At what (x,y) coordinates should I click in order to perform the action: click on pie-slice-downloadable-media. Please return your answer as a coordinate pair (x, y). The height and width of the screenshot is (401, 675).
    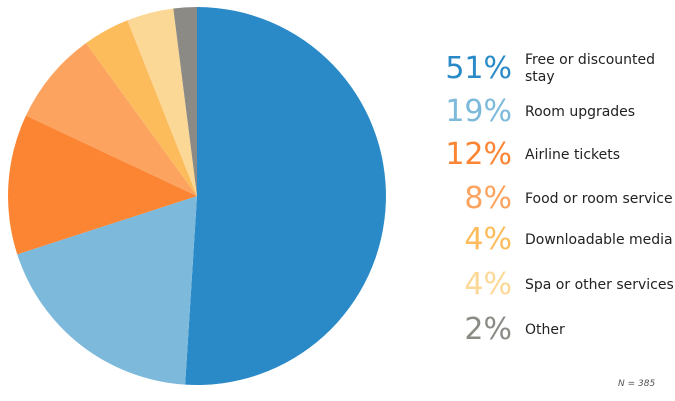
    Looking at the image, I should click on (141, 108).